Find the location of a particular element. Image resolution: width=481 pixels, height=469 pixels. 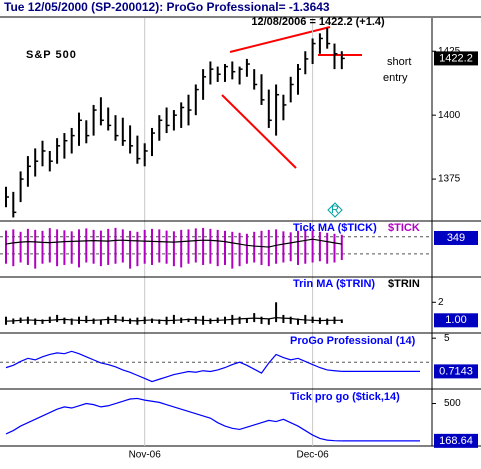

panel-title: Trin MA ($TRIN) is located at coordinates (334, 284).